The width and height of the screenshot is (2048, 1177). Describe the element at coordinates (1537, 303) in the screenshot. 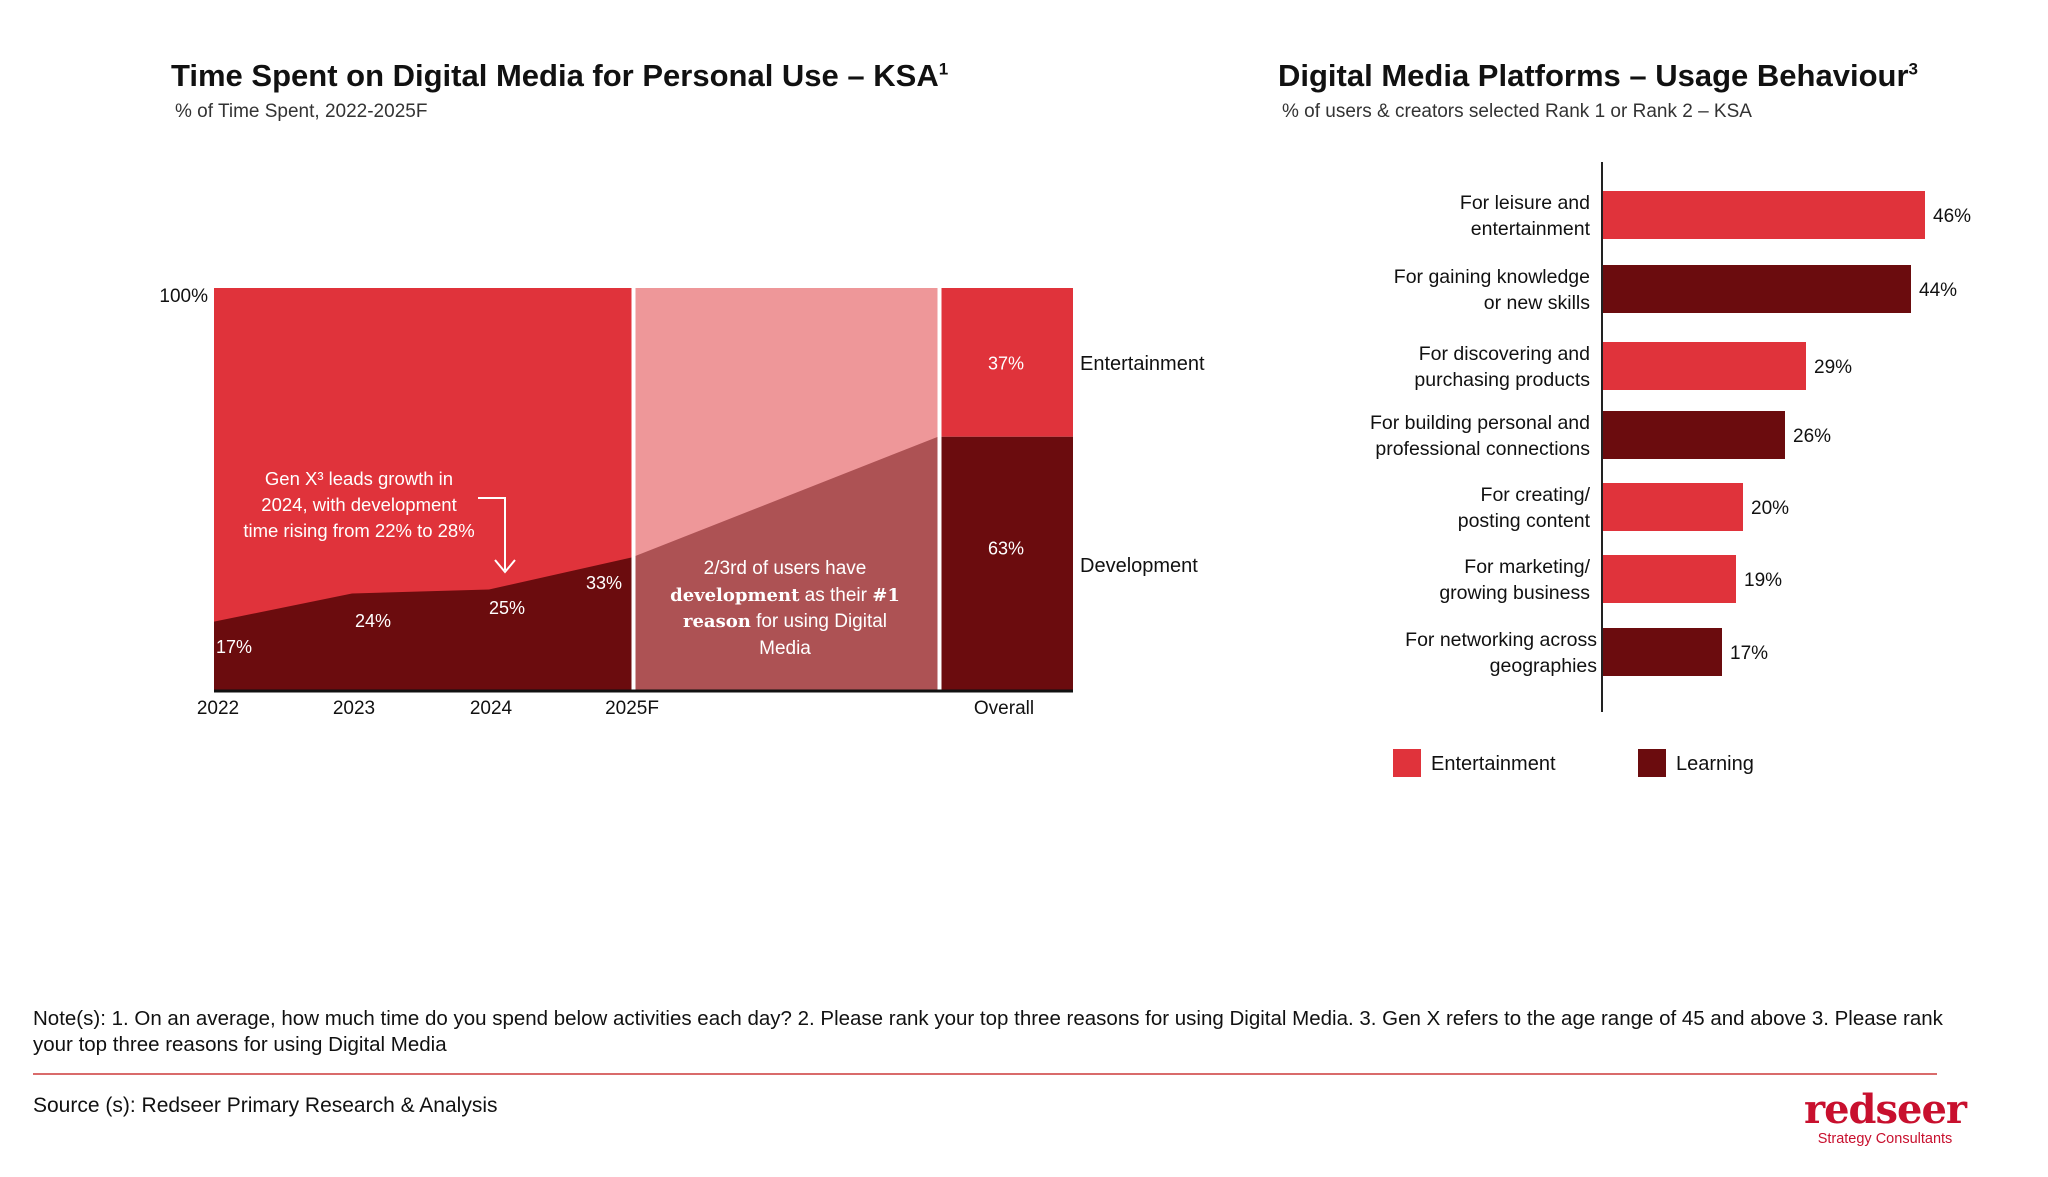

I see `category-label: or new skills` at that location.